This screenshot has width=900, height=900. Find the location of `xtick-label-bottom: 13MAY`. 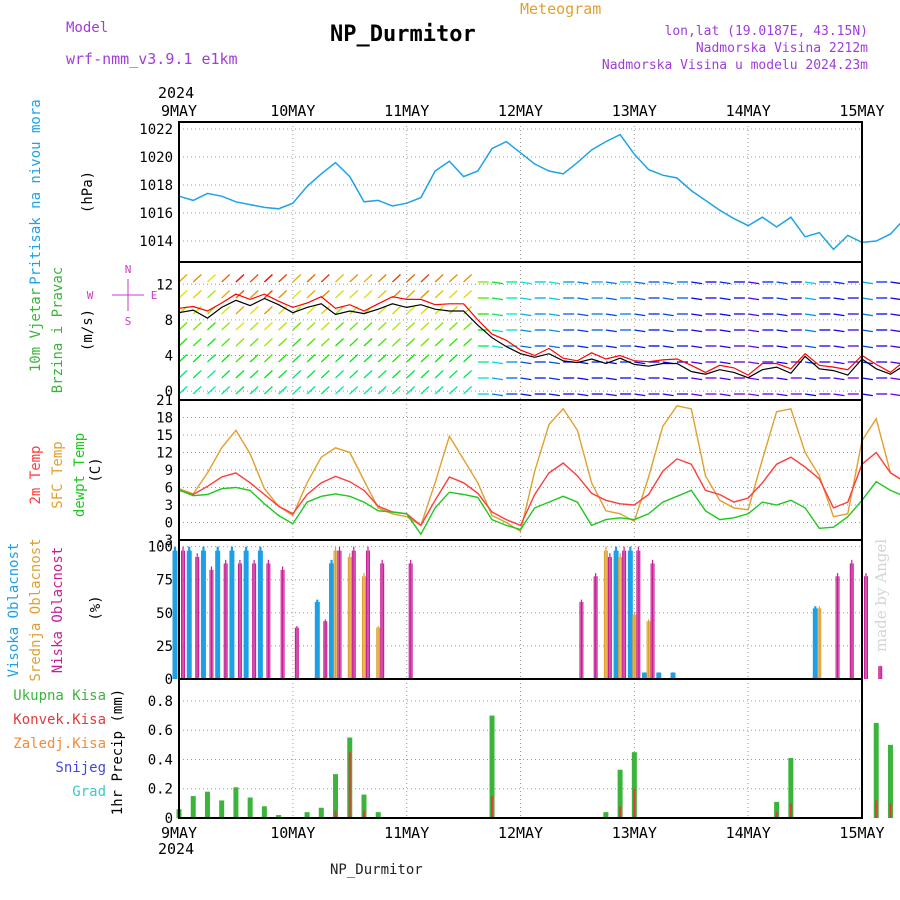

xtick-label-bottom: 13MAY is located at coordinates (634, 833).